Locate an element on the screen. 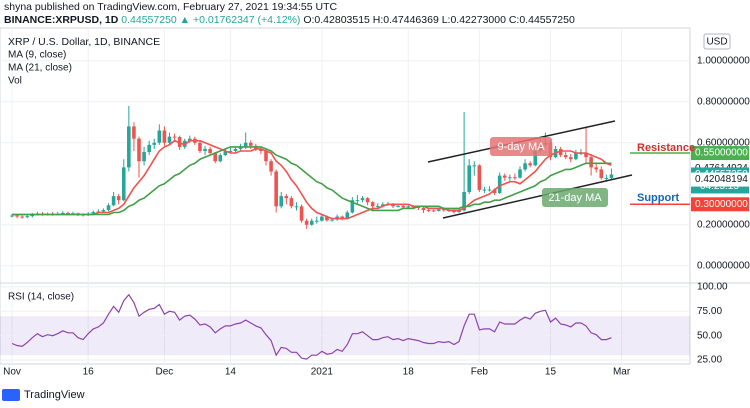 The image size is (750, 408). trend-line is located at coordinates (537, 196).